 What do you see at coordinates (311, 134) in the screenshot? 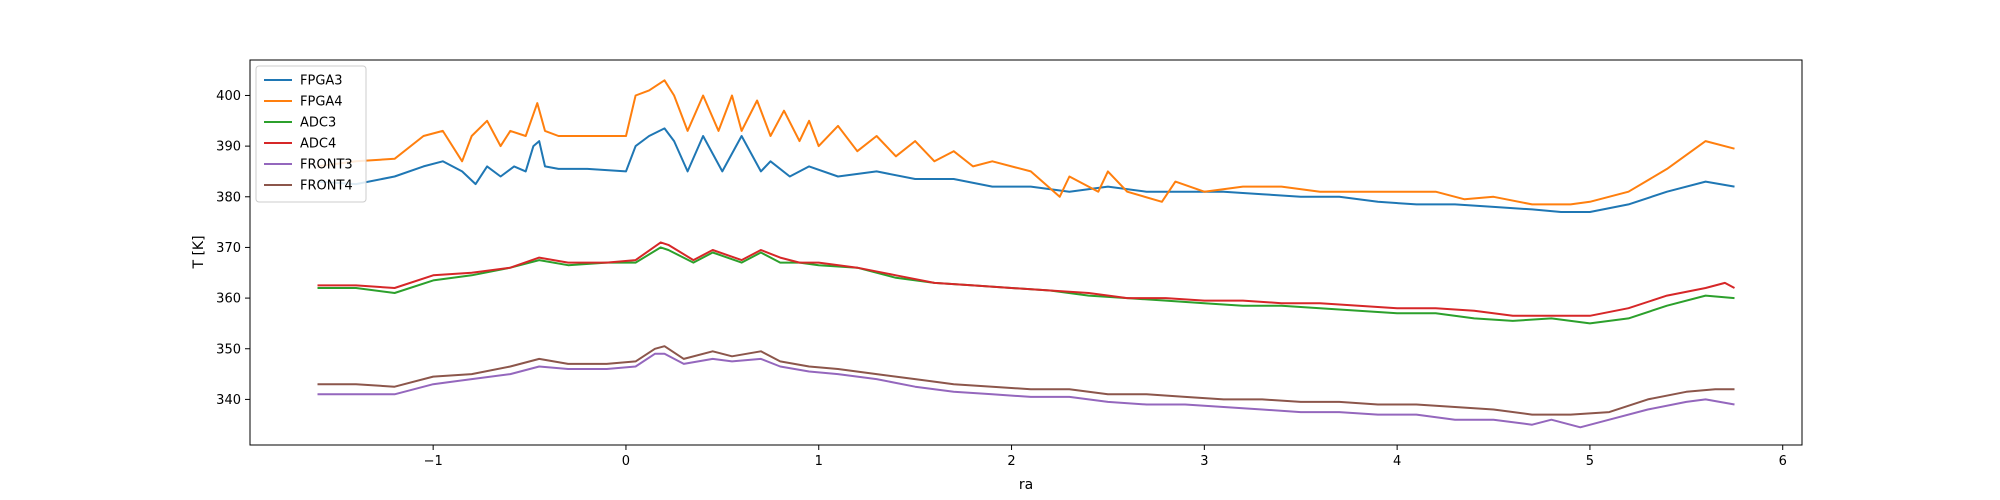
I see `legend: FPGA3 FPGA4 ADC3 ADC4 FRONT3 FRONT4` at bounding box center [311, 134].